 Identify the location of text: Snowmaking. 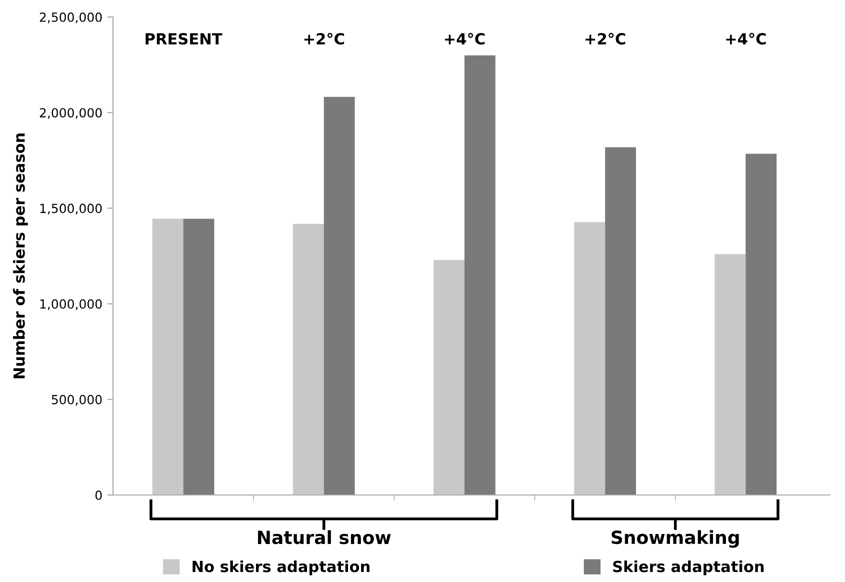
(675, 539).